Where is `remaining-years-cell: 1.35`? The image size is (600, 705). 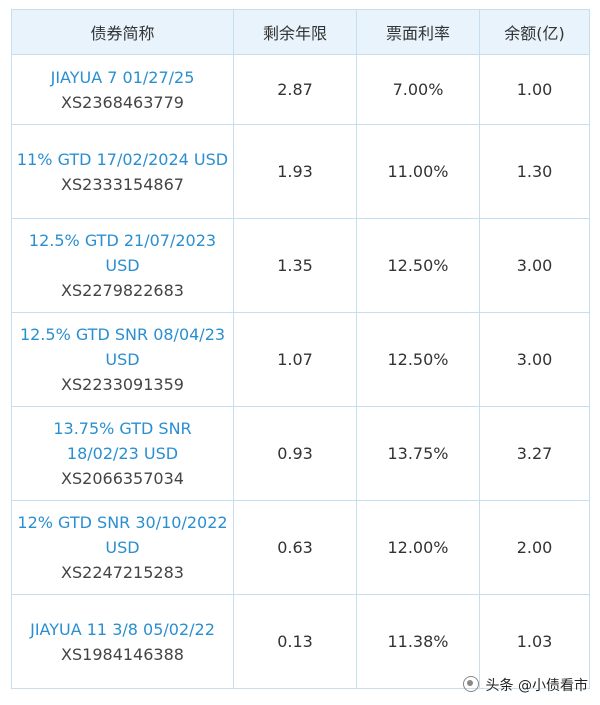
remaining-years-cell: 1.35 is located at coordinates (295, 265).